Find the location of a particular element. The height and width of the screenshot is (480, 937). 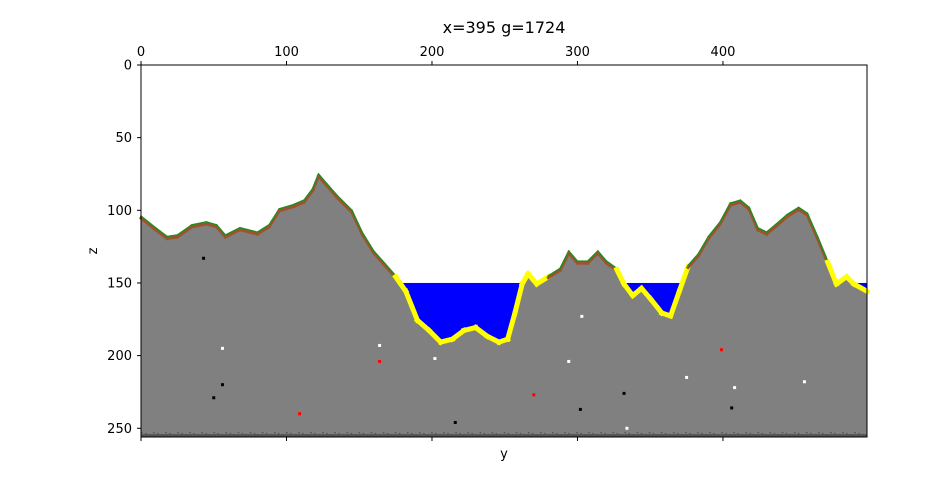

y-tick-label: 0 is located at coordinates (128, 66).